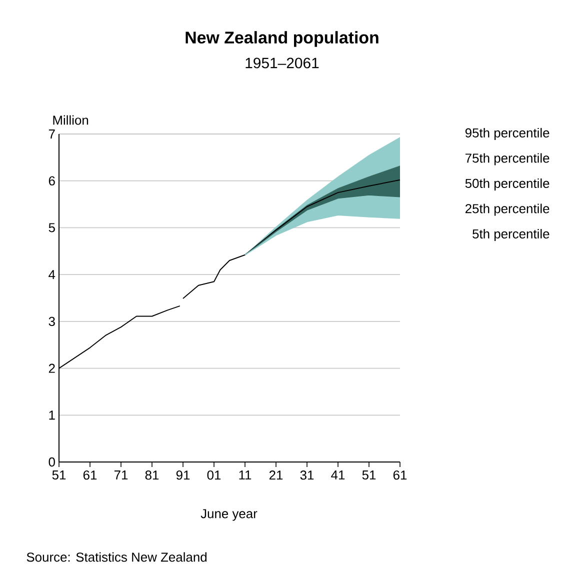 The height and width of the screenshot is (577, 564). I want to click on x-axis-title: June year, so click(229, 515).